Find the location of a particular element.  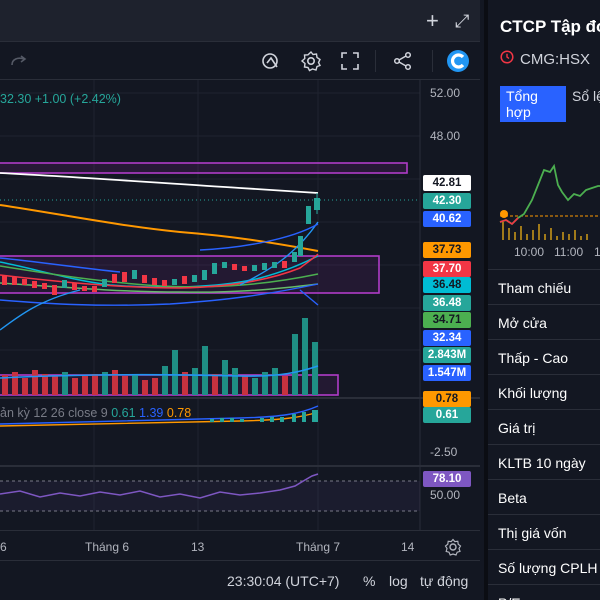

candlesticks is located at coordinates (161, 244).